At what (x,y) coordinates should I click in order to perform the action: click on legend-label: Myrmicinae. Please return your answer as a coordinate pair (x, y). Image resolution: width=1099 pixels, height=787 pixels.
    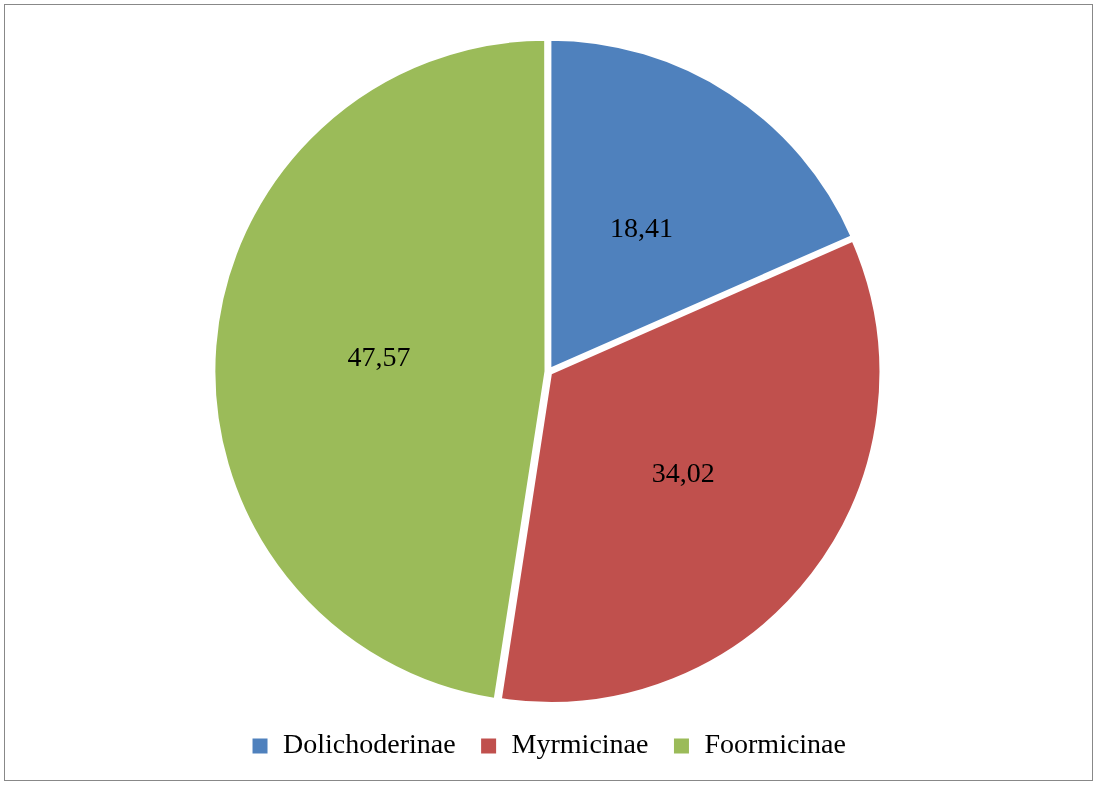
    Looking at the image, I should click on (580, 744).